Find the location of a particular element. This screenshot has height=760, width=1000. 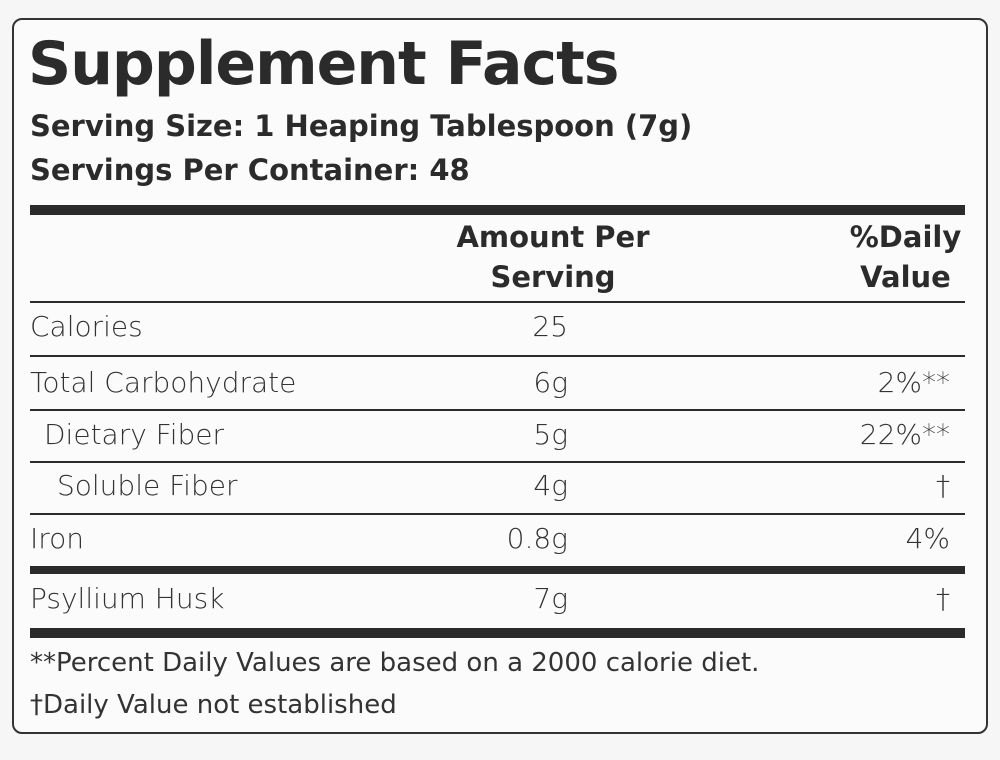

row-name: Iron is located at coordinates (57, 538).